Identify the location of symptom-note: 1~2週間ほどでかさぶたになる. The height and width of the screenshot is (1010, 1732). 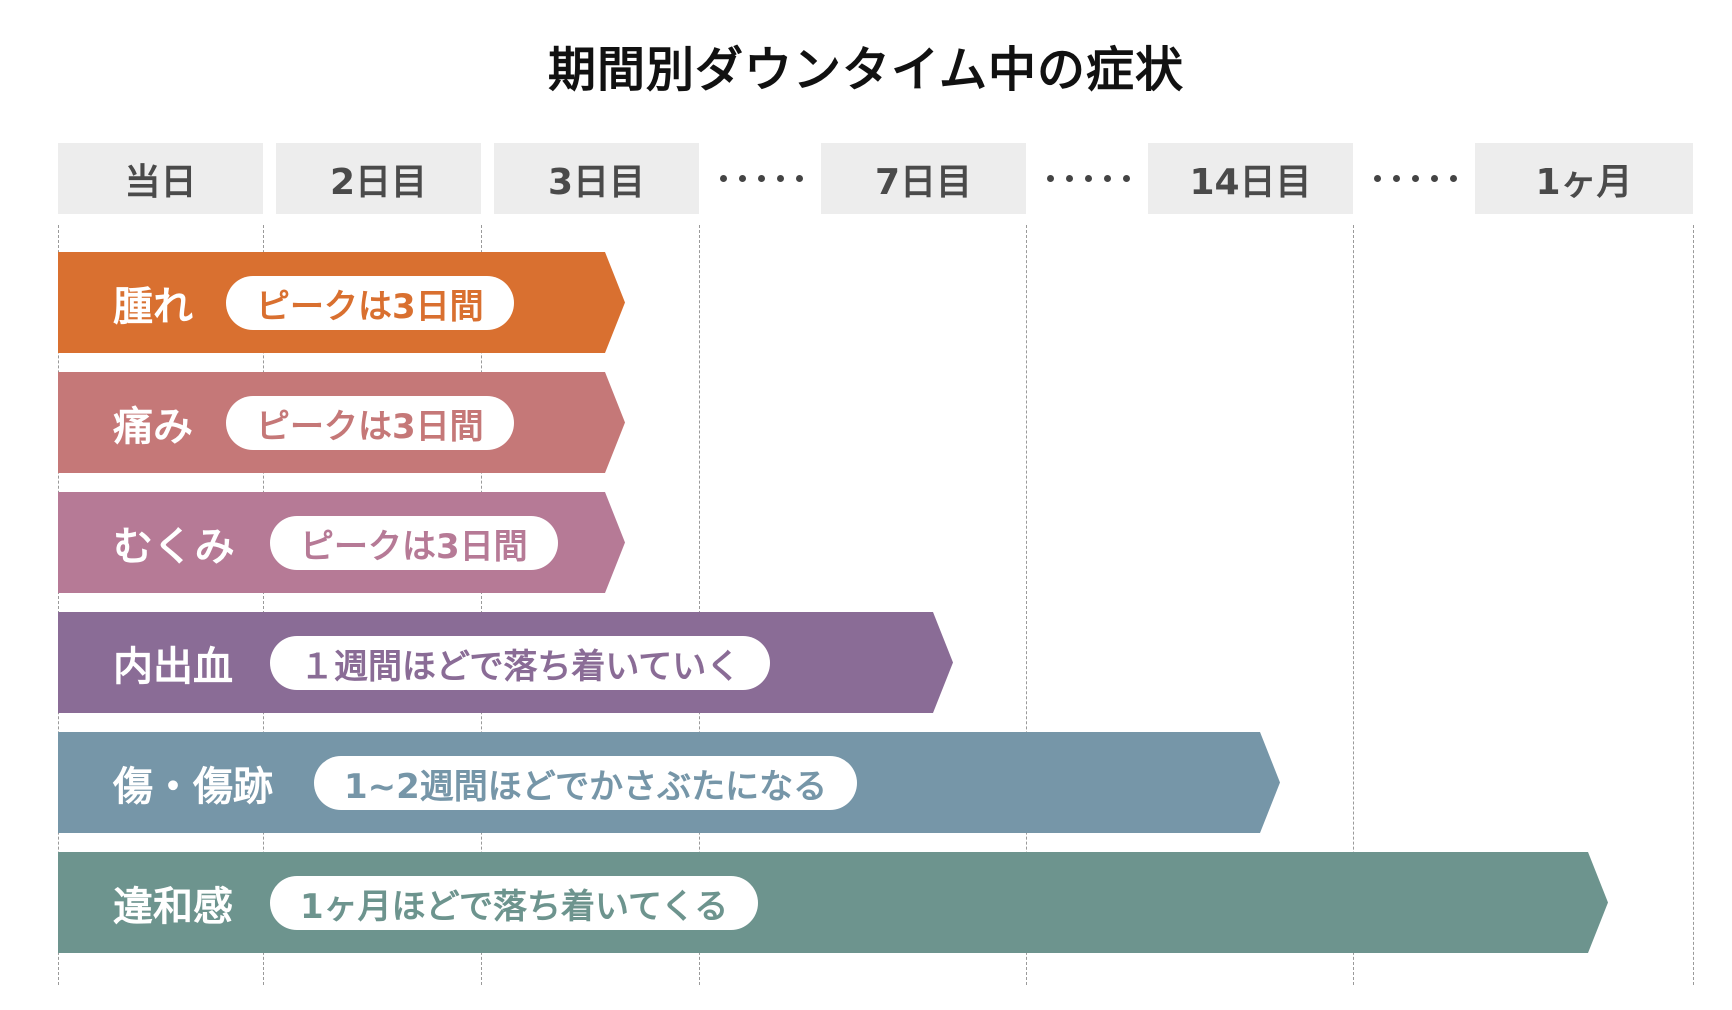
(586, 783).